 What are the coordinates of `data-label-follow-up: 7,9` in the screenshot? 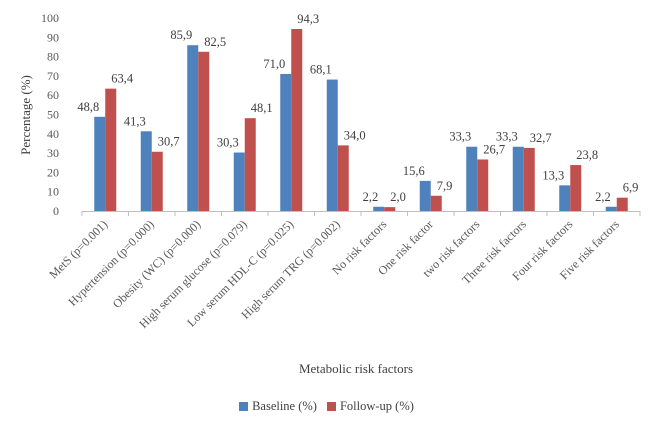 It's located at (445, 186).